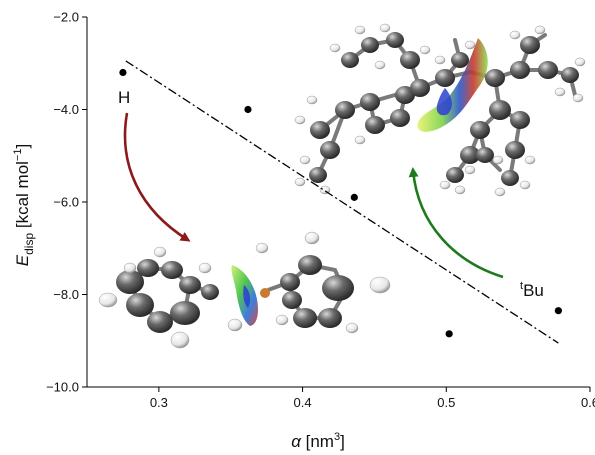 Image resolution: width=595 pixels, height=455 pixels. Describe the element at coordinates (22, 146) in the screenshot. I see `y-axis-unit-close: ]` at that location.